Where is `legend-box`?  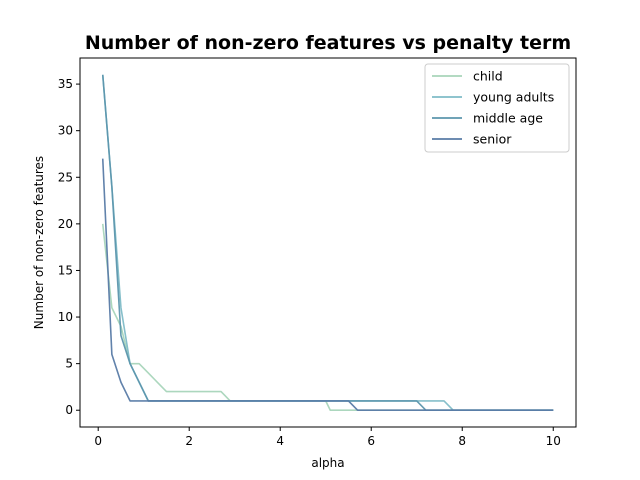 legend-box is located at coordinates (497, 108).